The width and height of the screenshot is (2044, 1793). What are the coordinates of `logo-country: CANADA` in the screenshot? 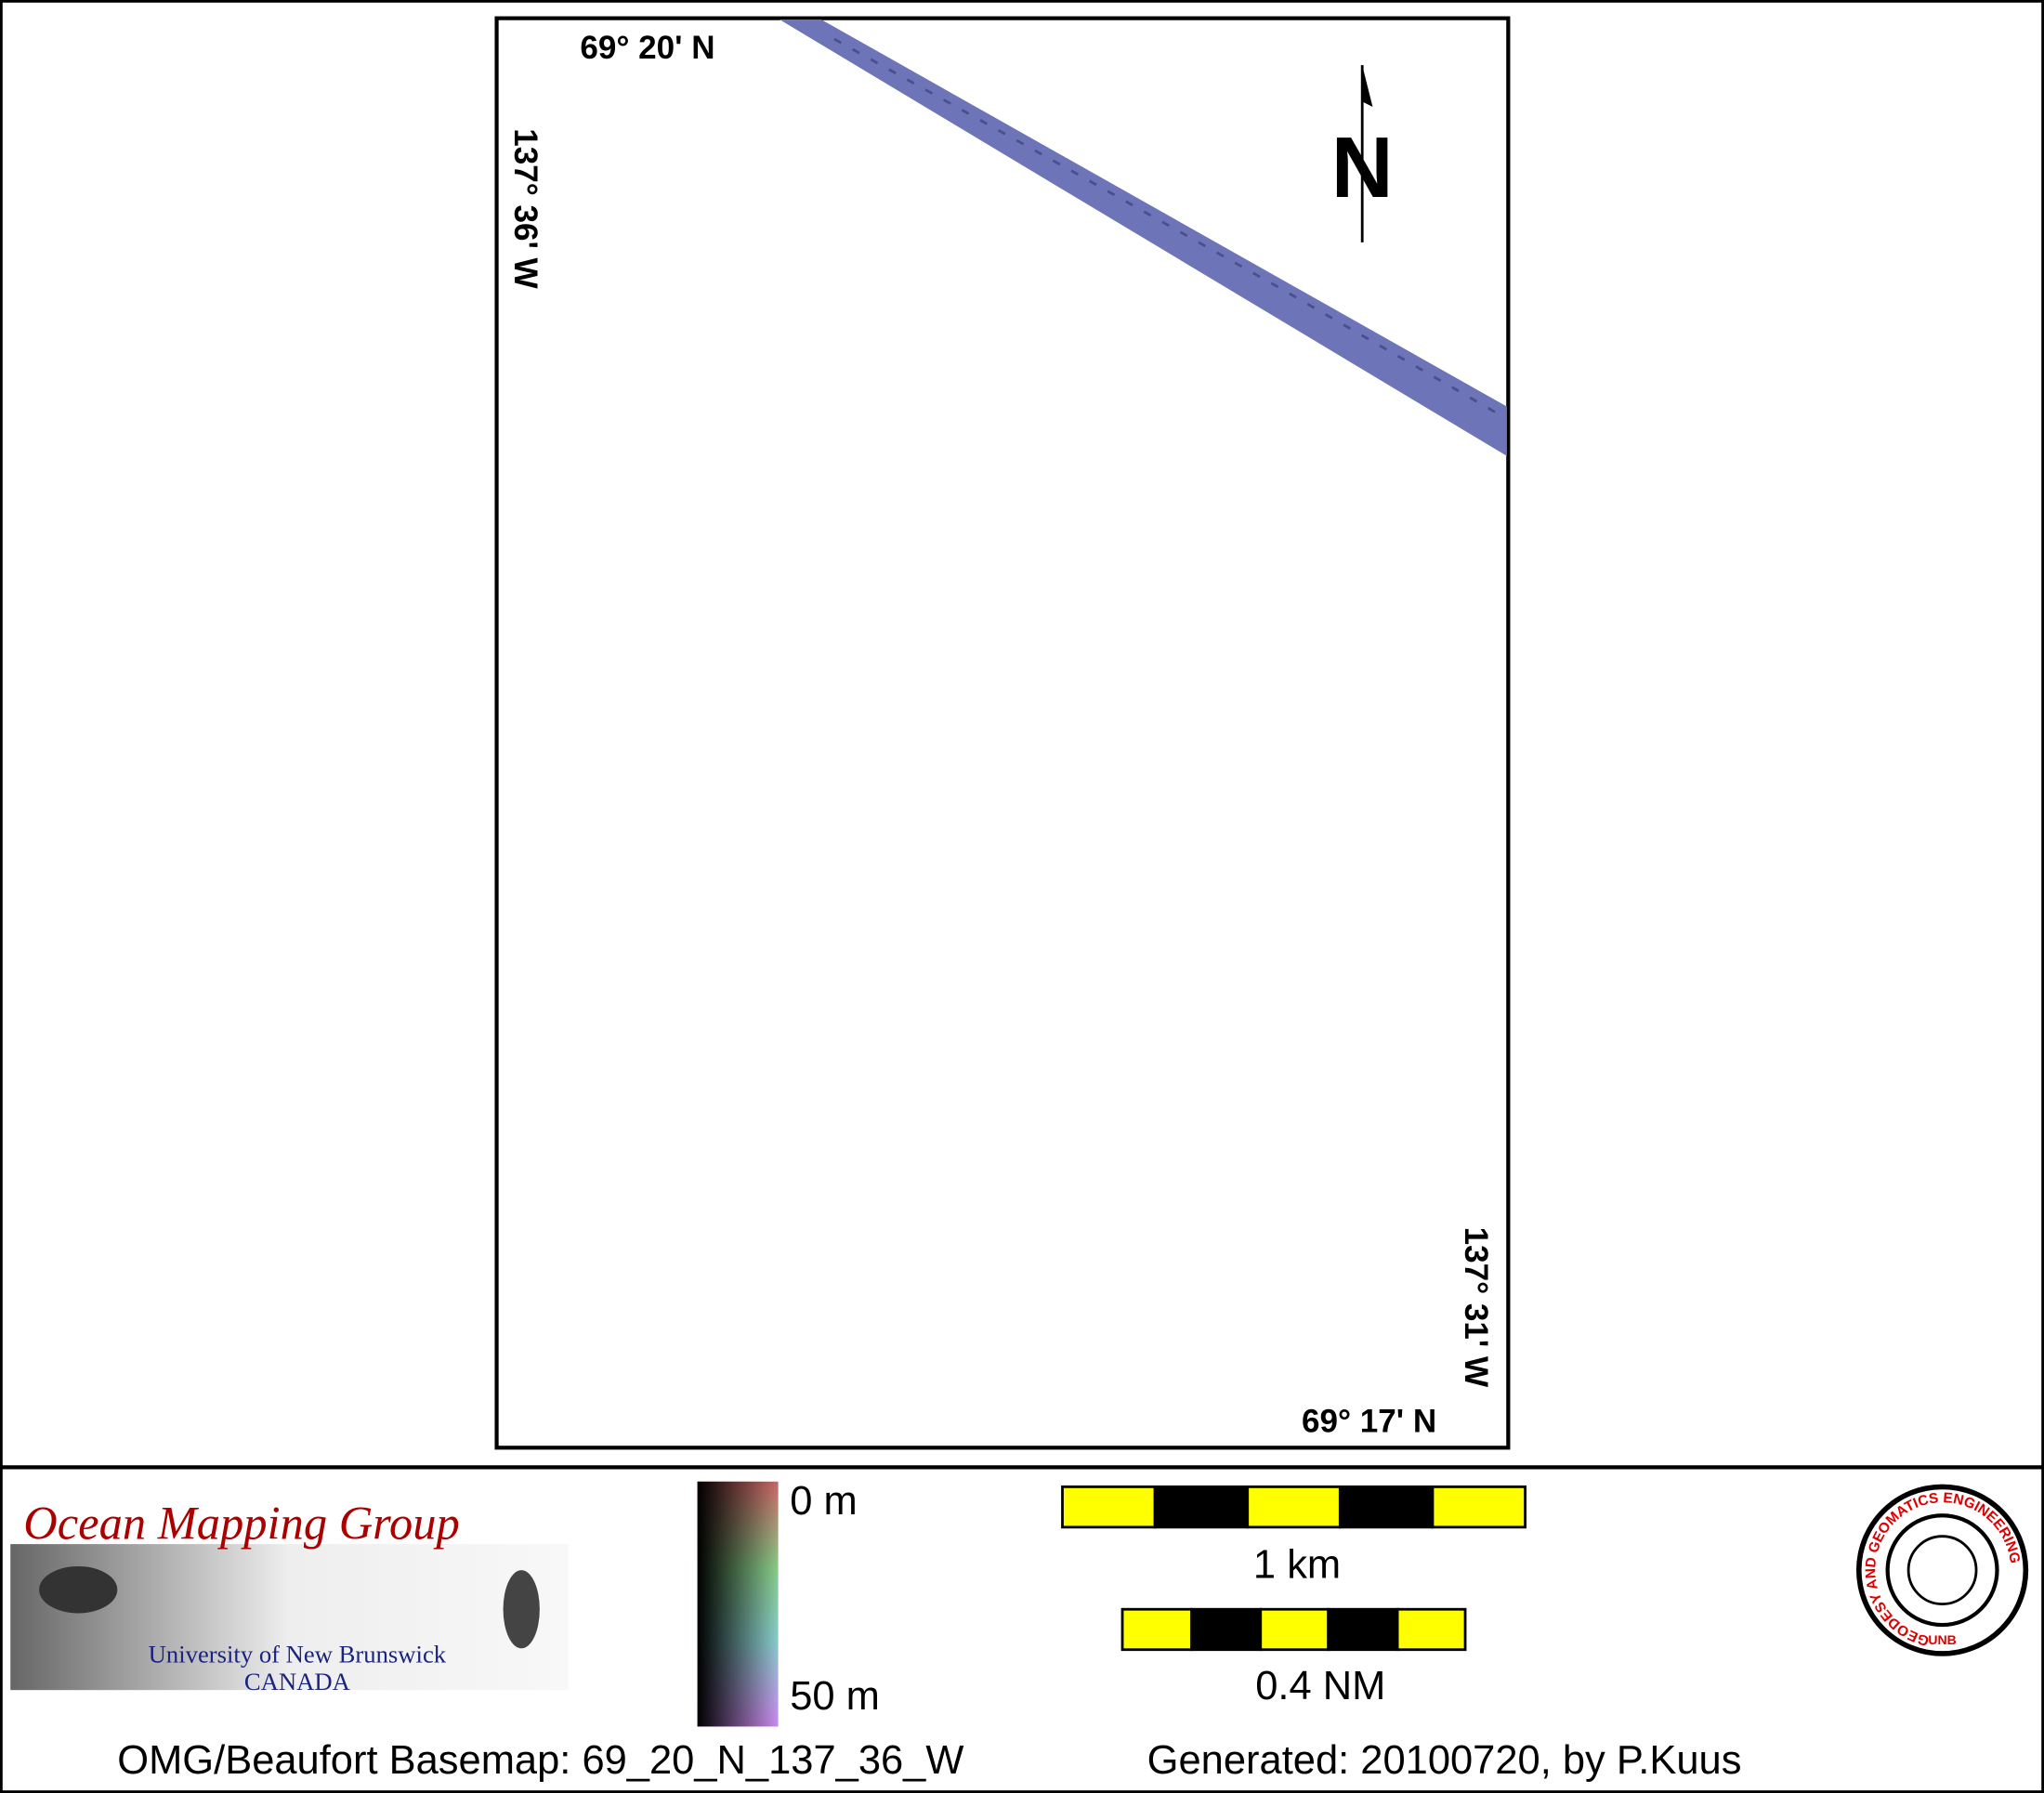 It's located at (297, 1681).